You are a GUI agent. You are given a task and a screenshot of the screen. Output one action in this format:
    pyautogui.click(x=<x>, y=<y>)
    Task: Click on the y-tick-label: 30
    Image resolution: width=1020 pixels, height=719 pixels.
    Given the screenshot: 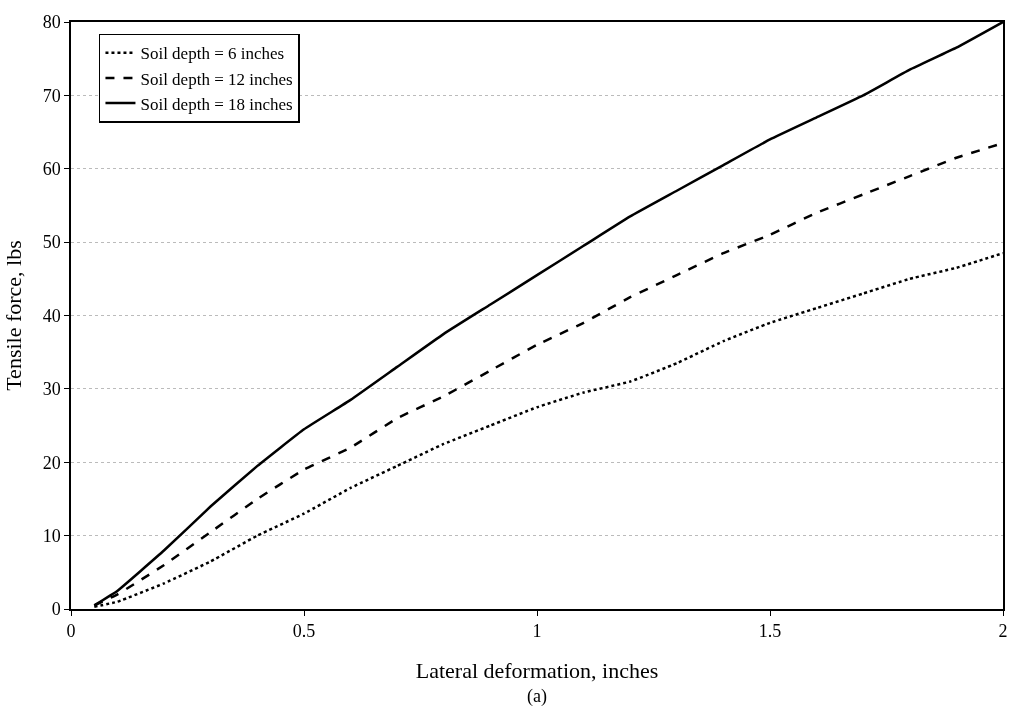 What is the action you would take?
    pyautogui.click(x=51, y=389)
    